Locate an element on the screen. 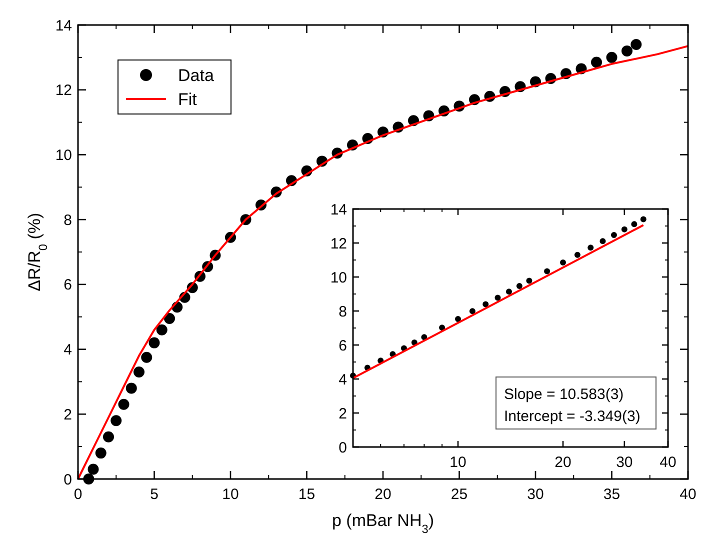 This screenshot has width=701, height=545. annotation: Intercept = -3.349(3) is located at coordinates (572, 416).